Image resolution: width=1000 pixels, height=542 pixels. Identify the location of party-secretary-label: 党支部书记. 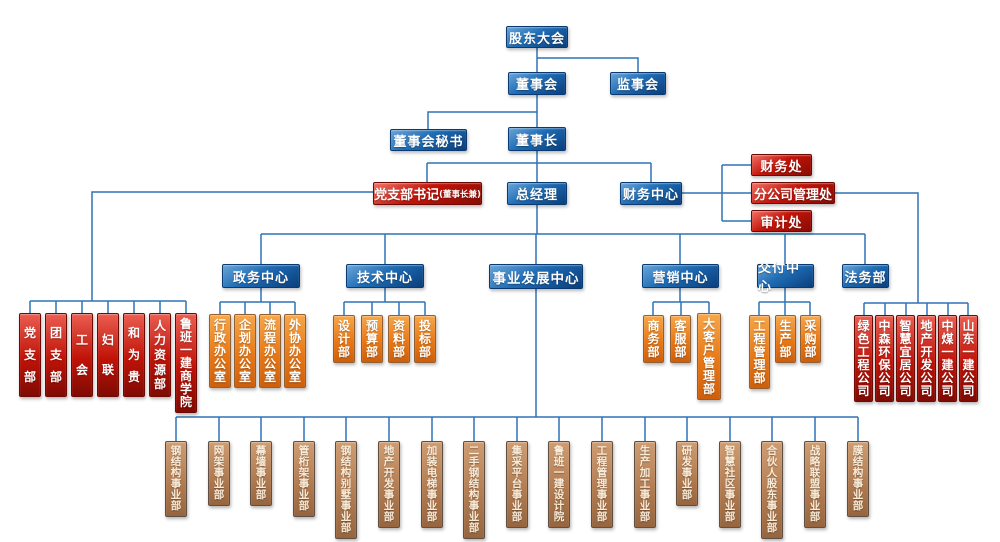
(407, 195).